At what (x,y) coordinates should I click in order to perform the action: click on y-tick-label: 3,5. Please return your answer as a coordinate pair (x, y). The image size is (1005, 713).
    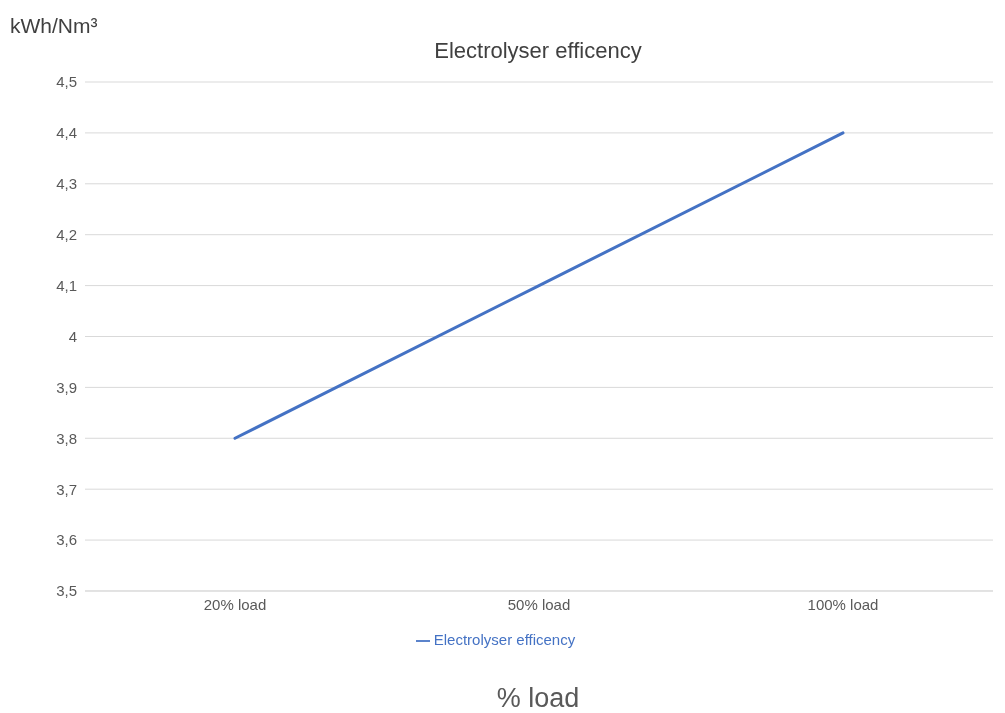
    Looking at the image, I should click on (66, 591).